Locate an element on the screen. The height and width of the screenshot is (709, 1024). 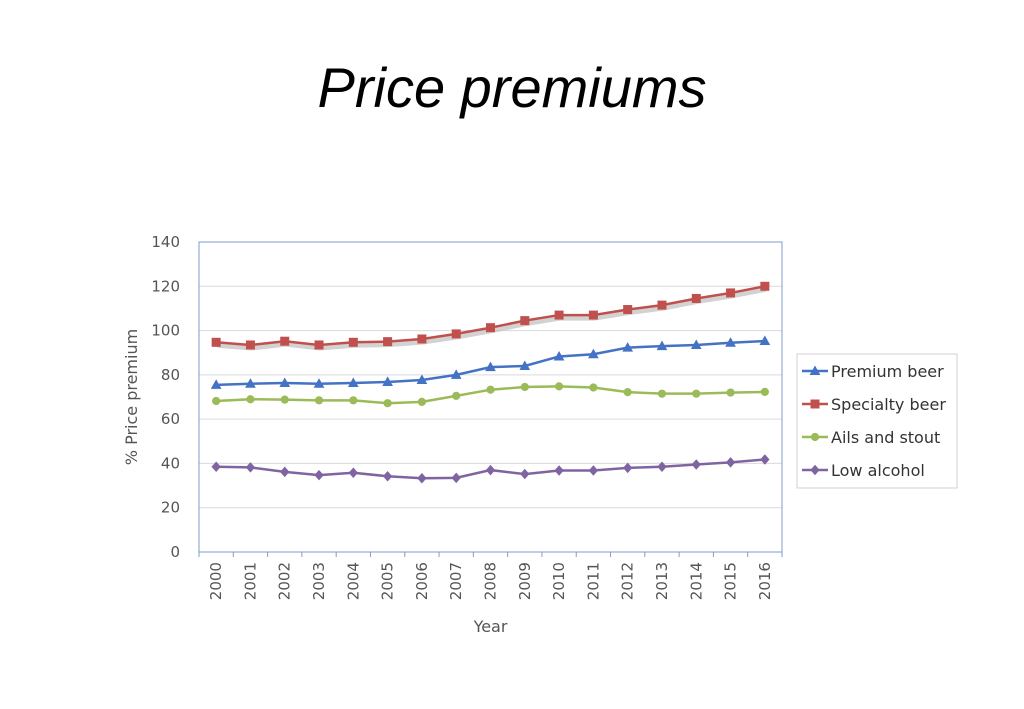
series-line is located at coordinates (491, 316).